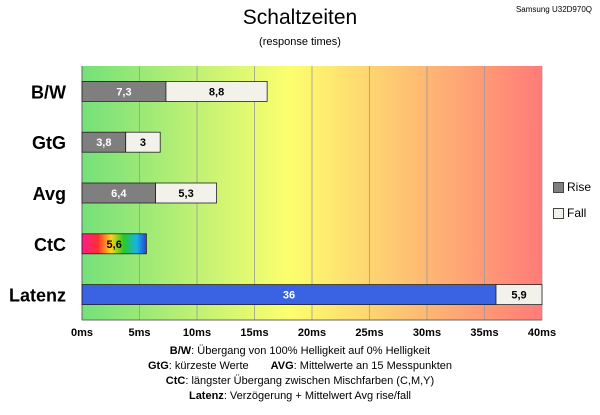 The image size is (600, 415). I want to click on bar-rise-label: 3,8, so click(103, 143).